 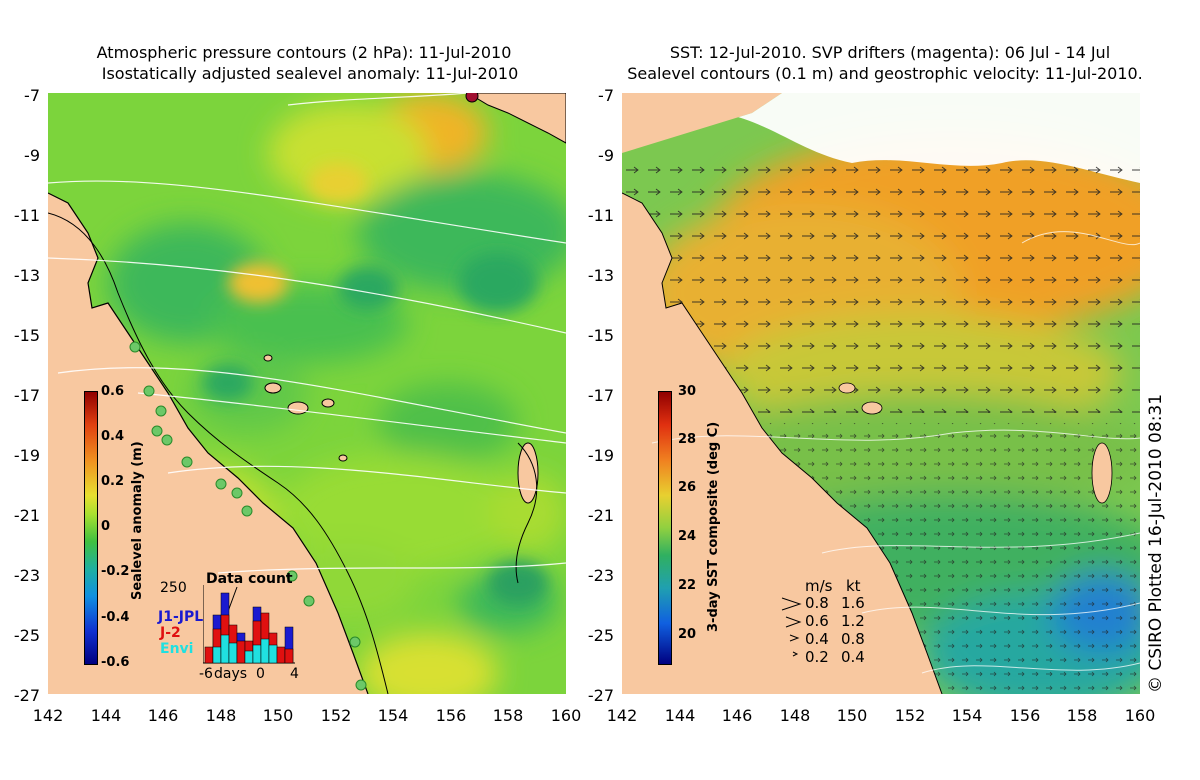 I want to click on legend-envi: Envi, so click(x=177, y=649).